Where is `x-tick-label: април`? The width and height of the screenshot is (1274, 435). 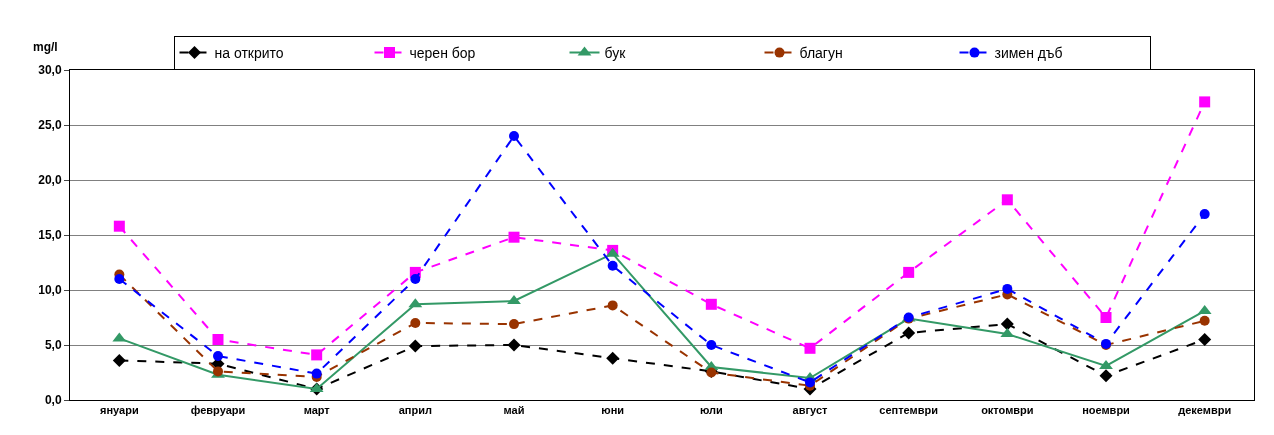 x-tick-label: април is located at coordinates (415, 410).